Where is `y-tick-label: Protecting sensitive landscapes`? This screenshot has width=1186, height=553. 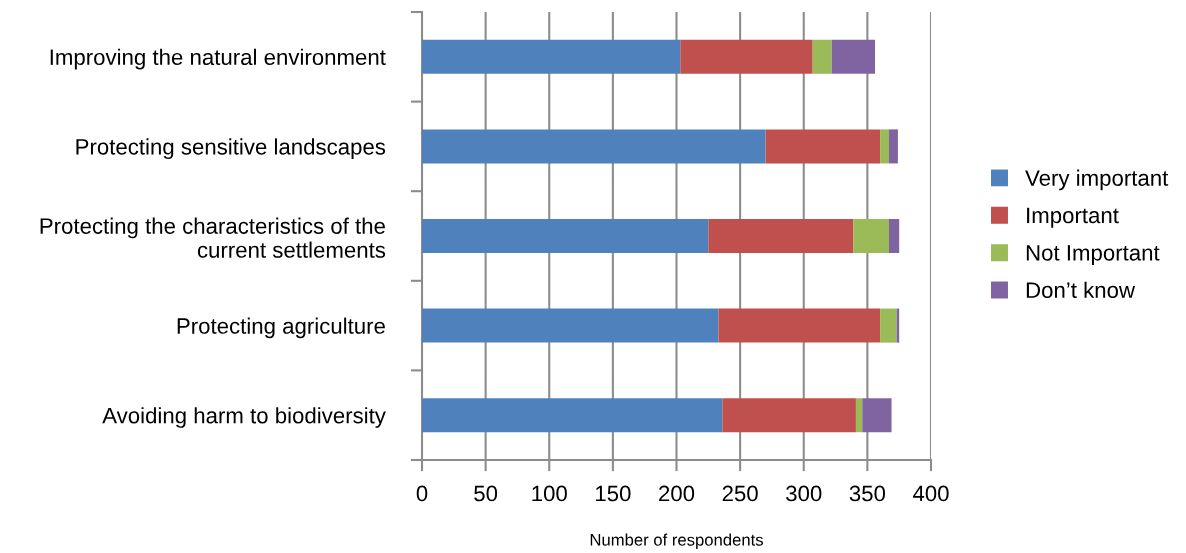
y-tick-label: Protecting sensitive landscapes is located at coordinates (231, 149).